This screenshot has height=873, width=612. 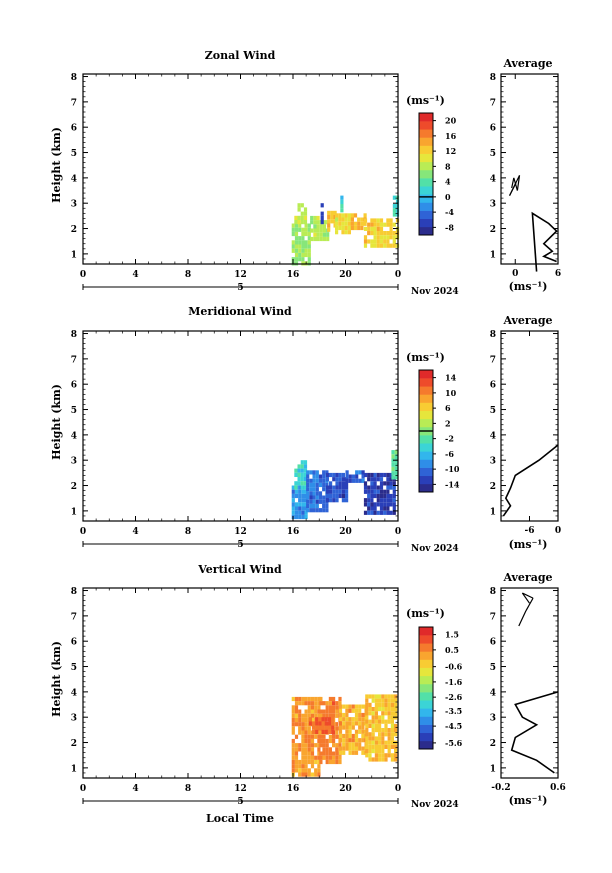 I want to click on y-axis-label: Height (km), so click(x=56, y=679).